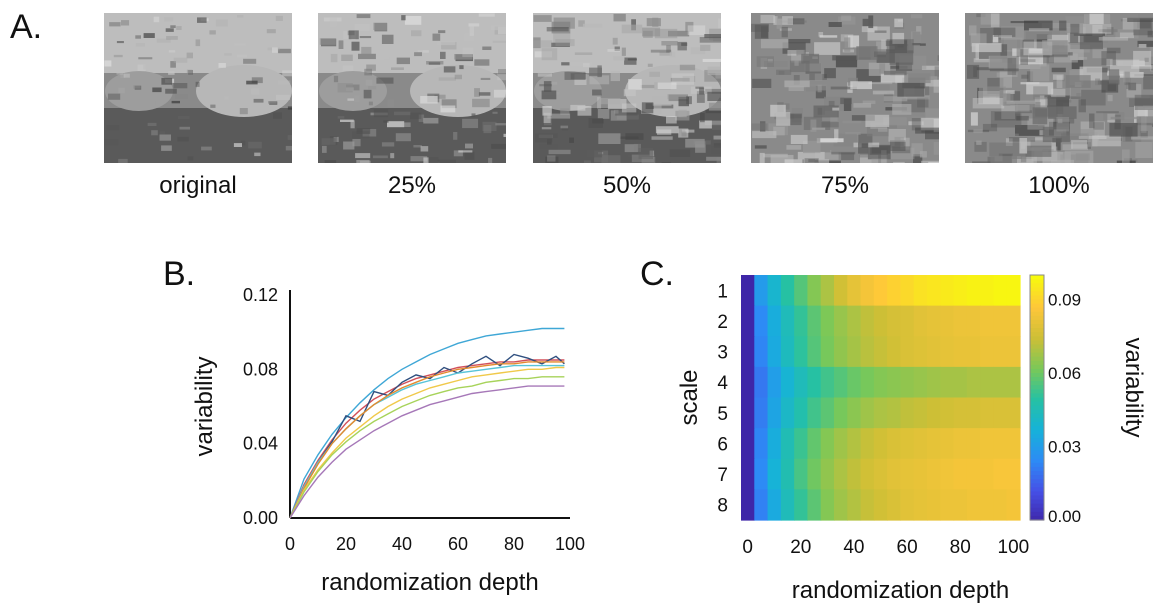 Image resolution: width=1157 pixels, height=610 pixels. What do you see at coordinates (412, 135) in the screenshot?
I see `ground-region` at bounding box center [412, 135].